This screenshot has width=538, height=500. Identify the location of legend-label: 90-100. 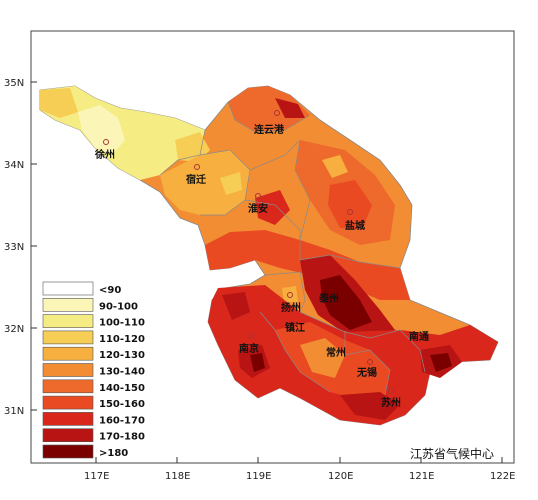
(118, 306).